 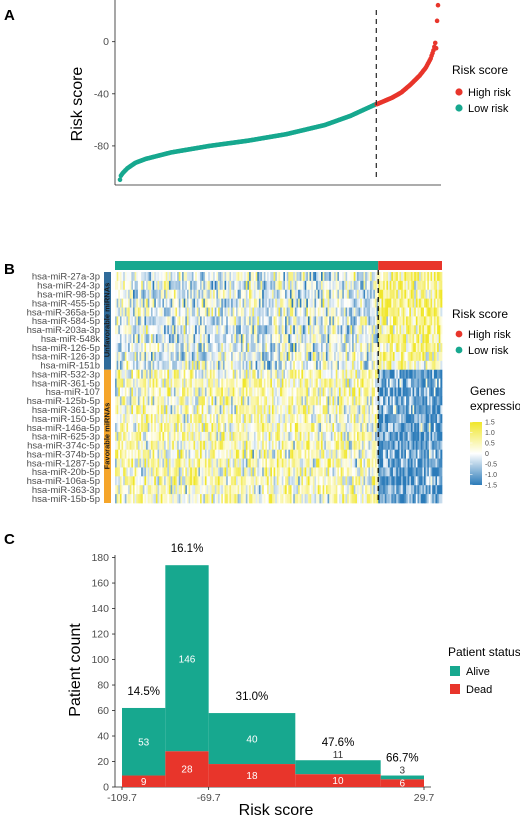 I want to click on mirna-row-label: hsa-miR-365a-5p, so click(x=63, y=312).